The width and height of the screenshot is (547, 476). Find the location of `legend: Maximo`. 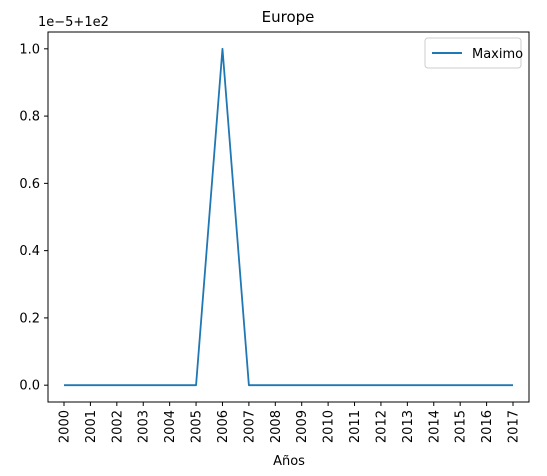

legend: Maximo is located at coordinates (474, 53).